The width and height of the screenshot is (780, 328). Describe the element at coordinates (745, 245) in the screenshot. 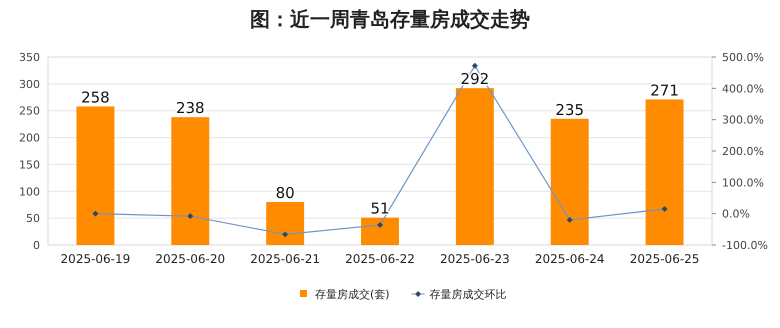

I see `y2-tick-label: -100.0%` at that location.